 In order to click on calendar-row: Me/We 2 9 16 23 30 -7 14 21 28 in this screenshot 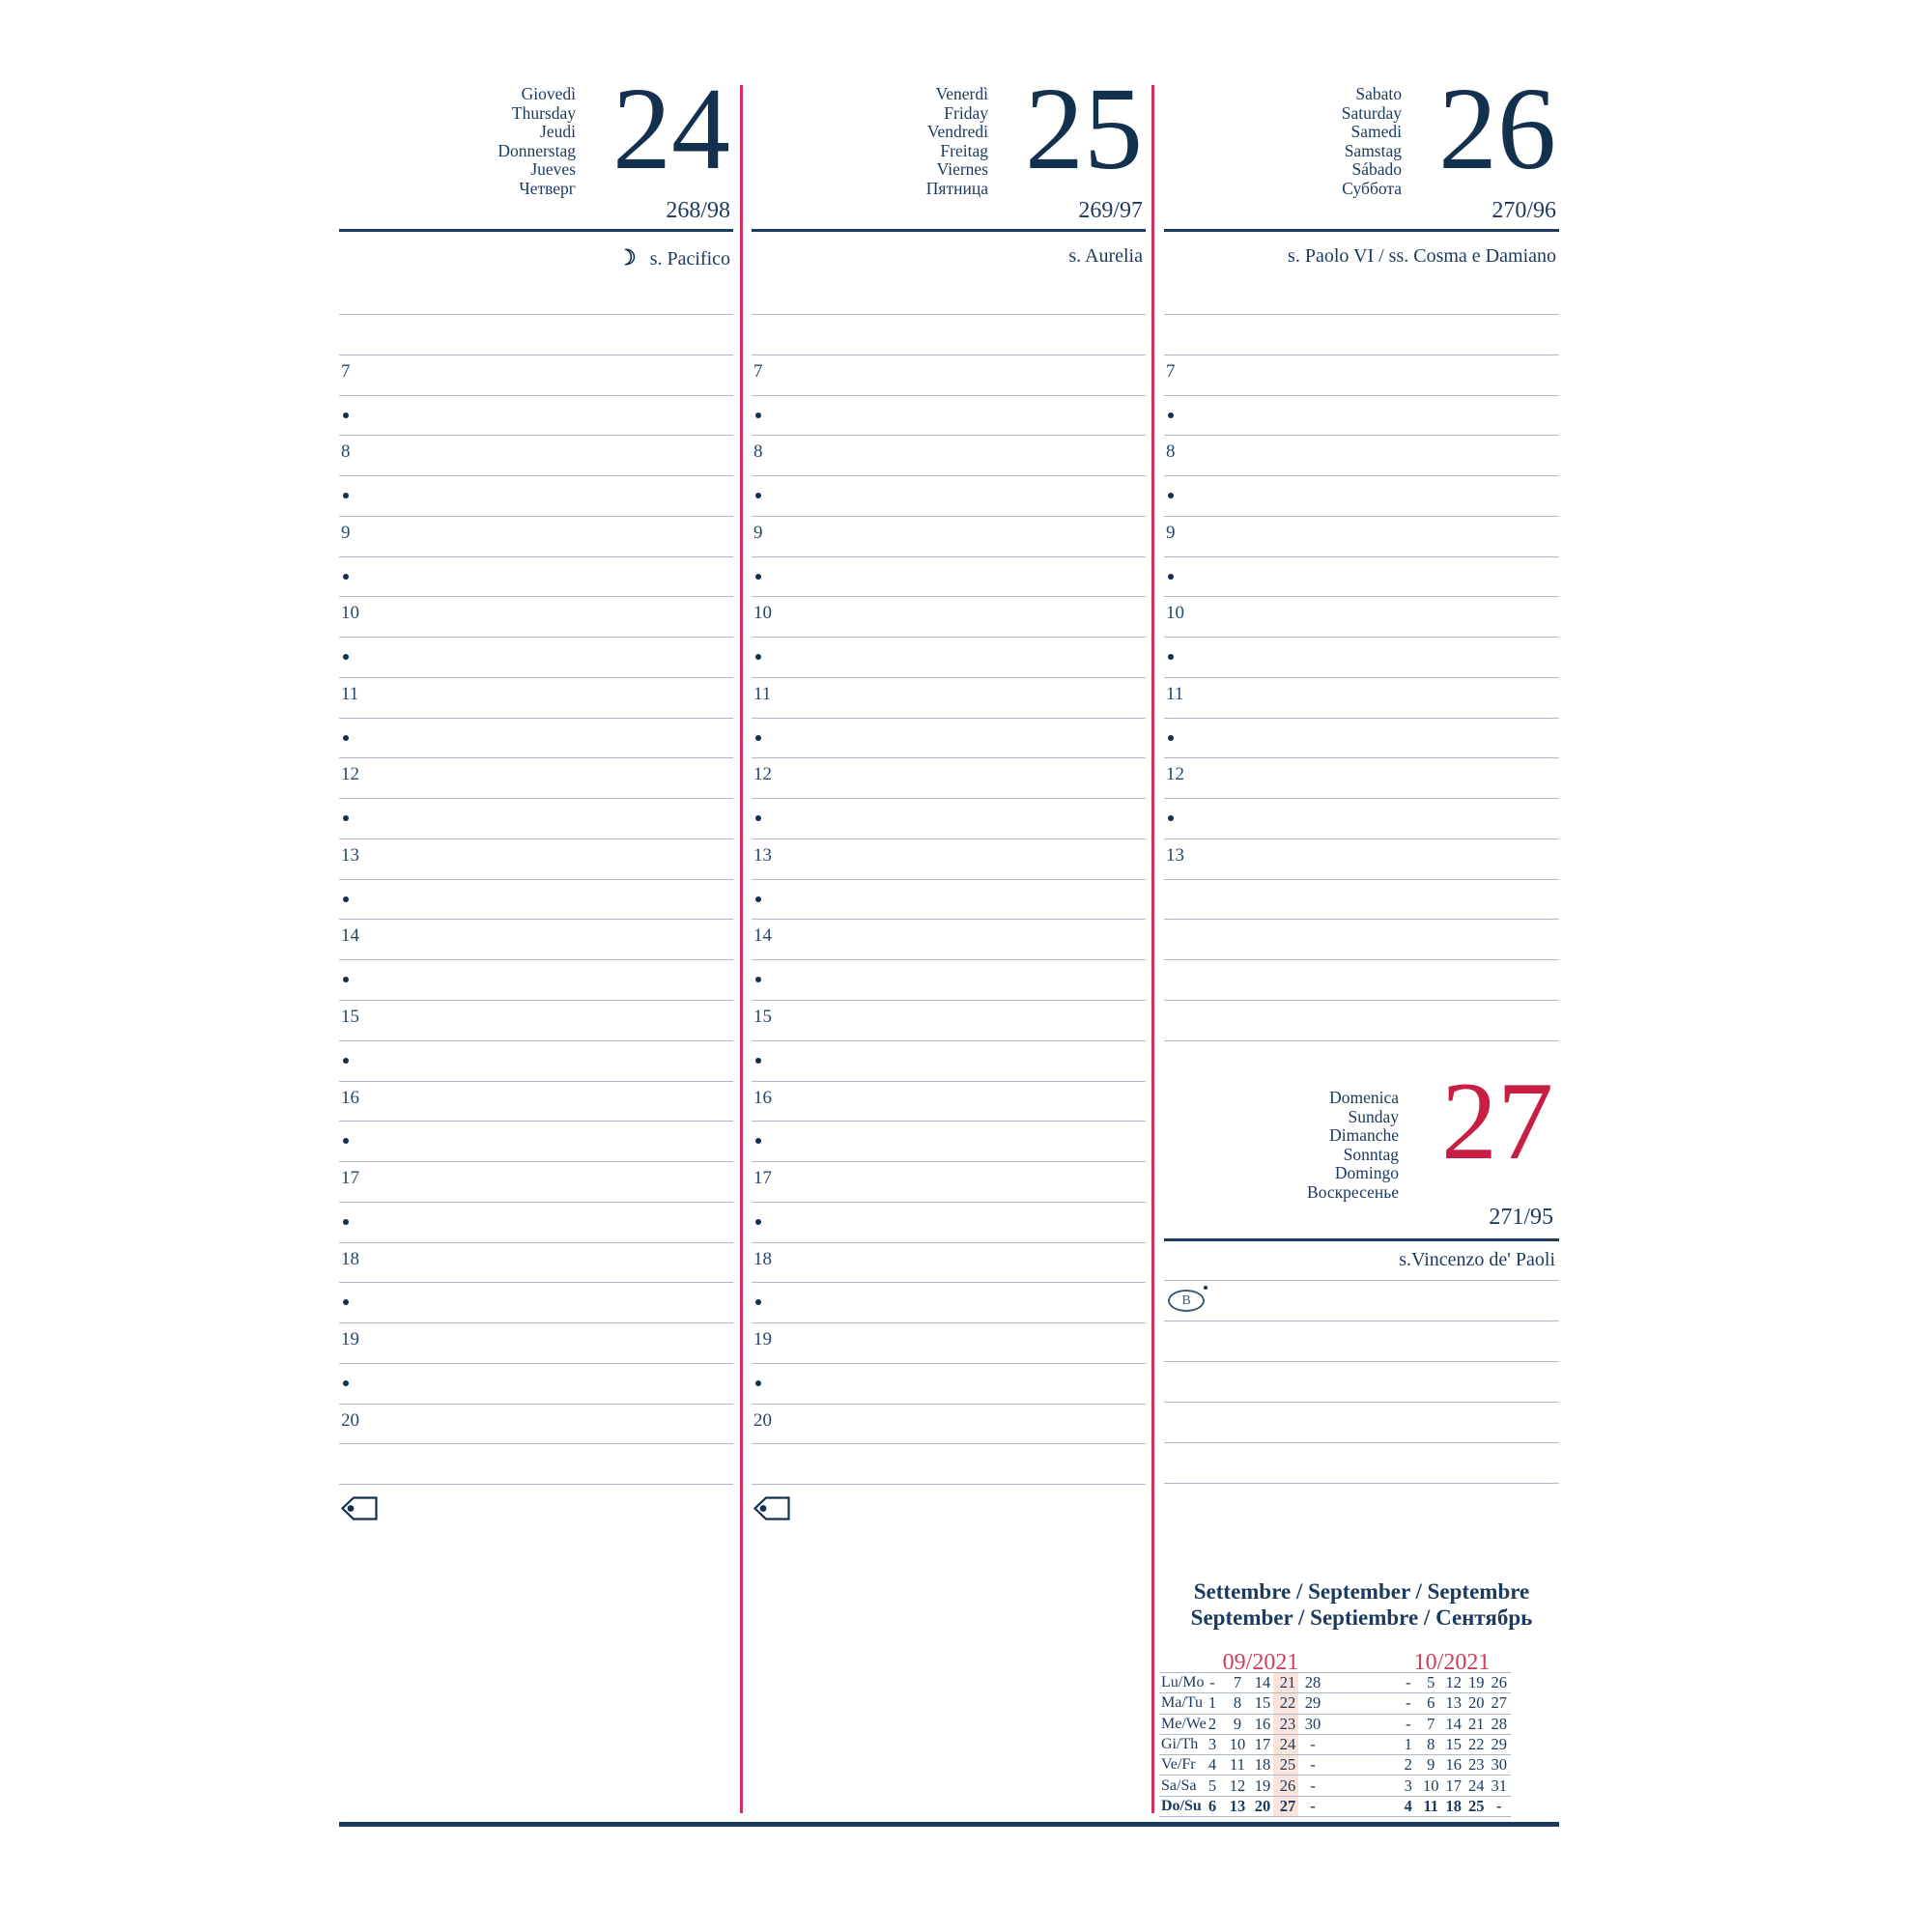, I will do `click(1335, 1725)`.